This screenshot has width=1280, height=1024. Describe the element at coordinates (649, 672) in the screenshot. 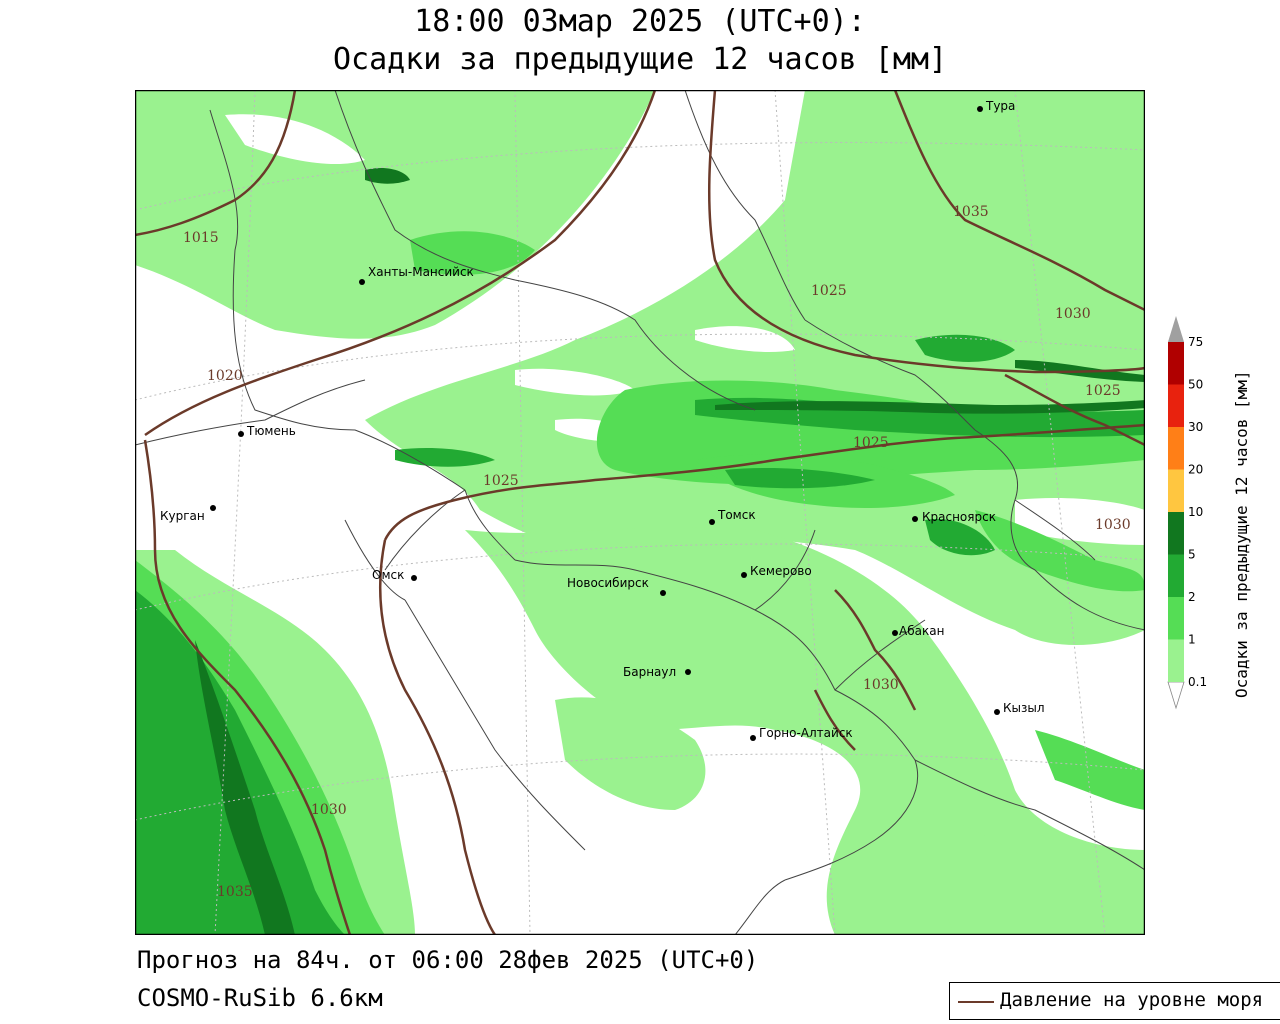

I see `city-label: Барнаул` at that location.